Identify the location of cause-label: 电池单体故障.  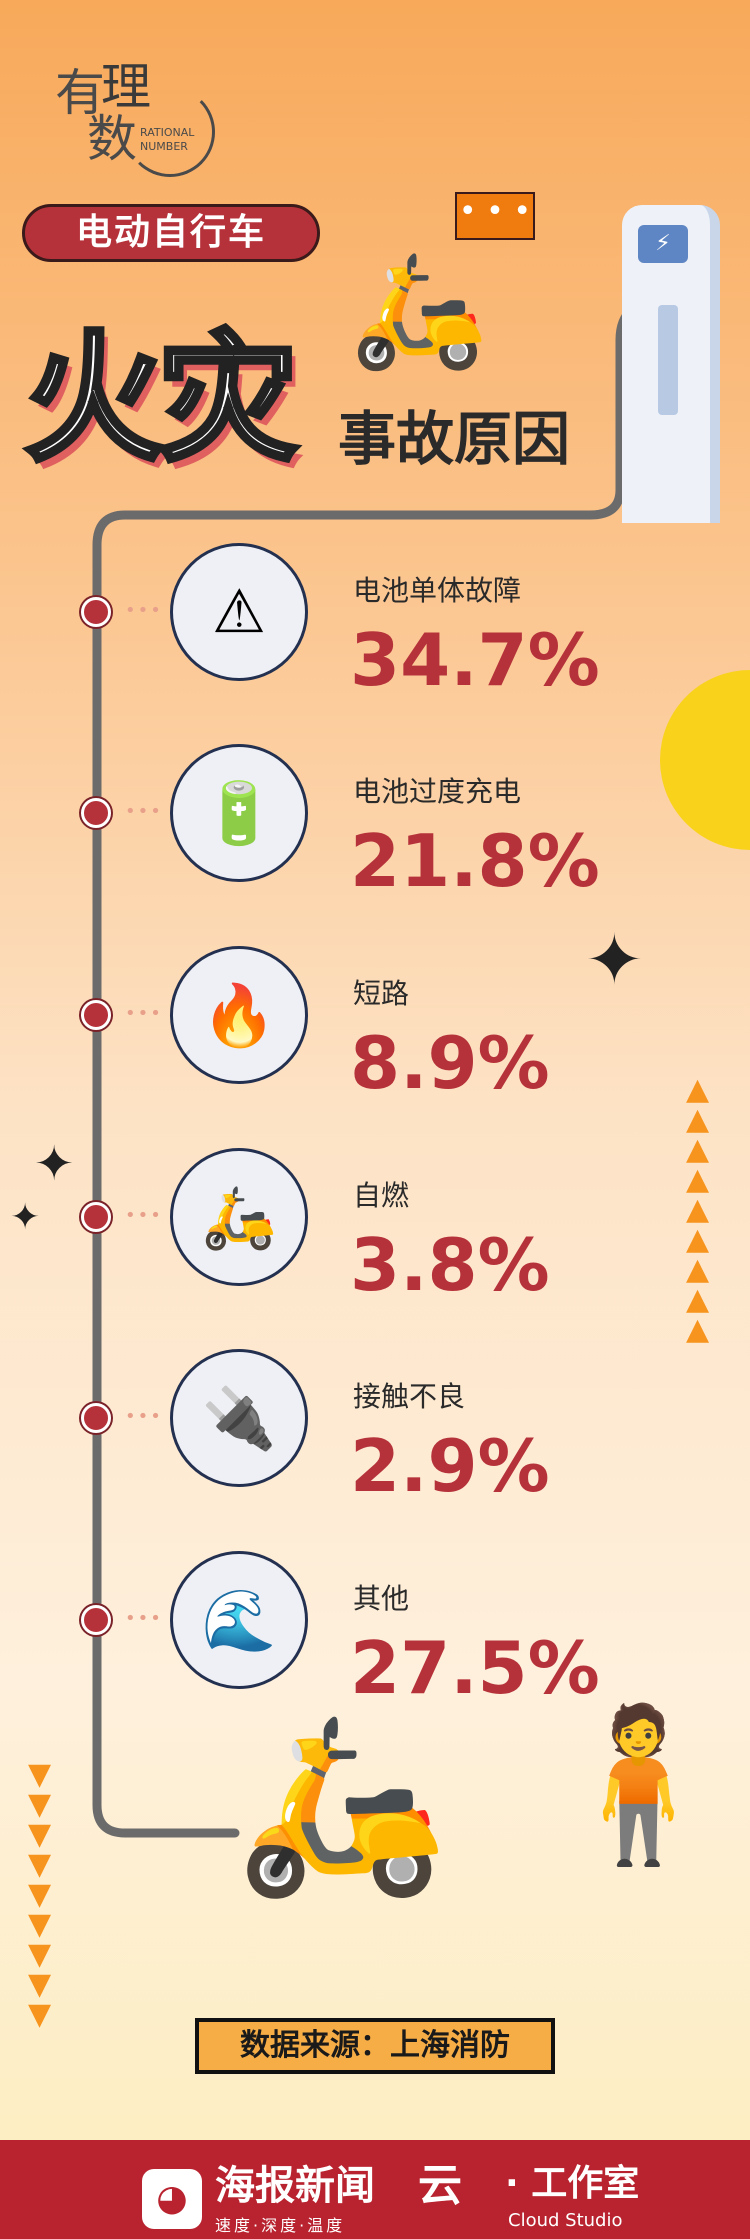
(437, 590).